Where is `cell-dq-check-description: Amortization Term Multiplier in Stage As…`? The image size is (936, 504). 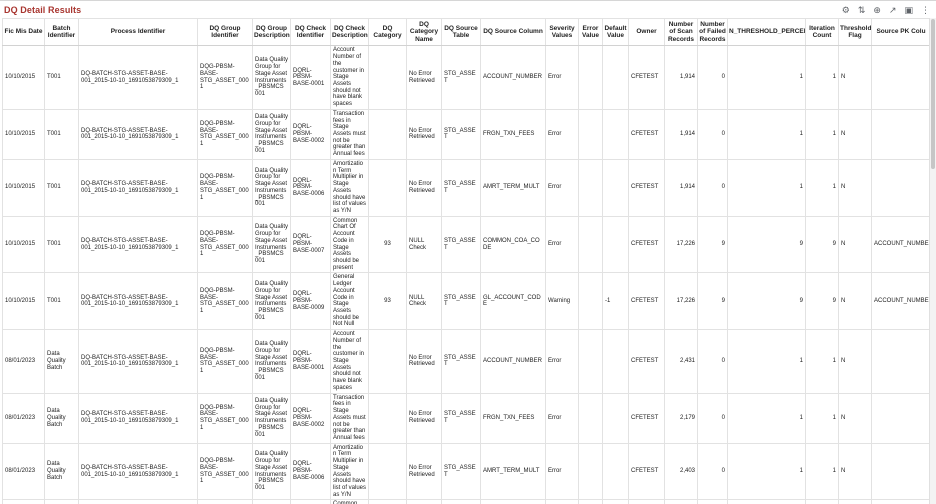 cell-dq-check-description: Amortization Term Multiplier in Stage As… is located at coordinates (349, 471).